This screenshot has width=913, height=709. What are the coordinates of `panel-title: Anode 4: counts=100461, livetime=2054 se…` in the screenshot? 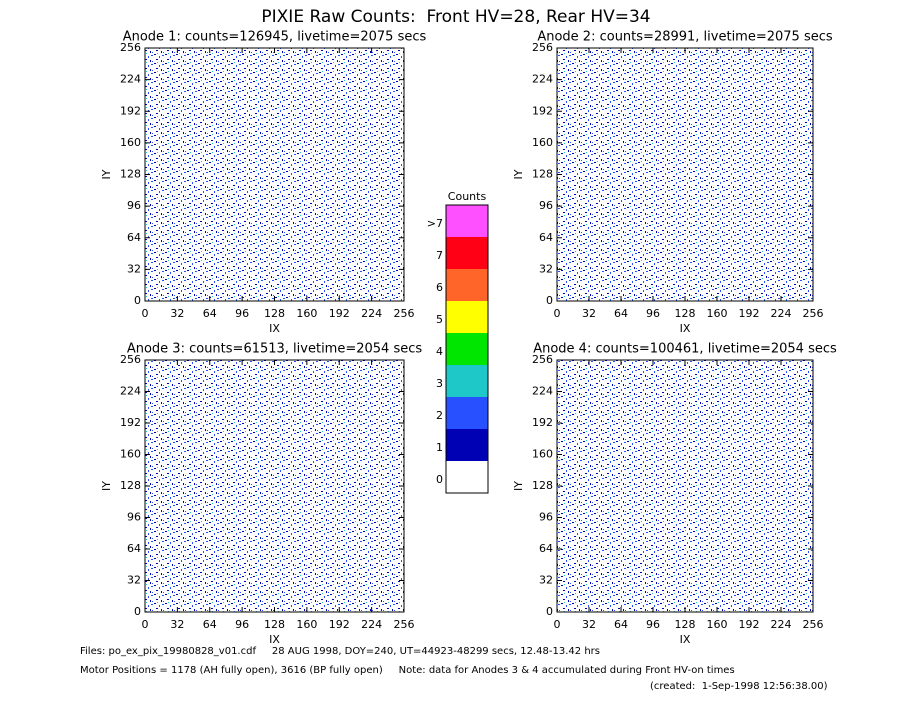 It's located at (685, 349).